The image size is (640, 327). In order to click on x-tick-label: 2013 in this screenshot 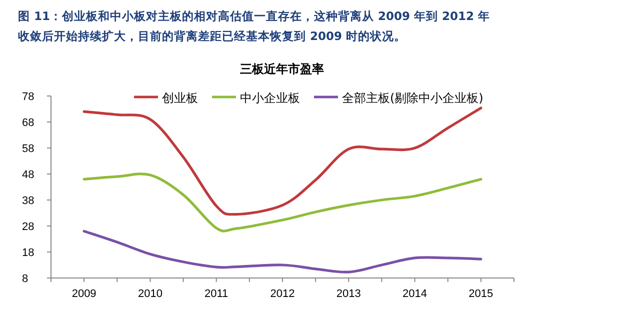, I will do `click(348, 294)`.